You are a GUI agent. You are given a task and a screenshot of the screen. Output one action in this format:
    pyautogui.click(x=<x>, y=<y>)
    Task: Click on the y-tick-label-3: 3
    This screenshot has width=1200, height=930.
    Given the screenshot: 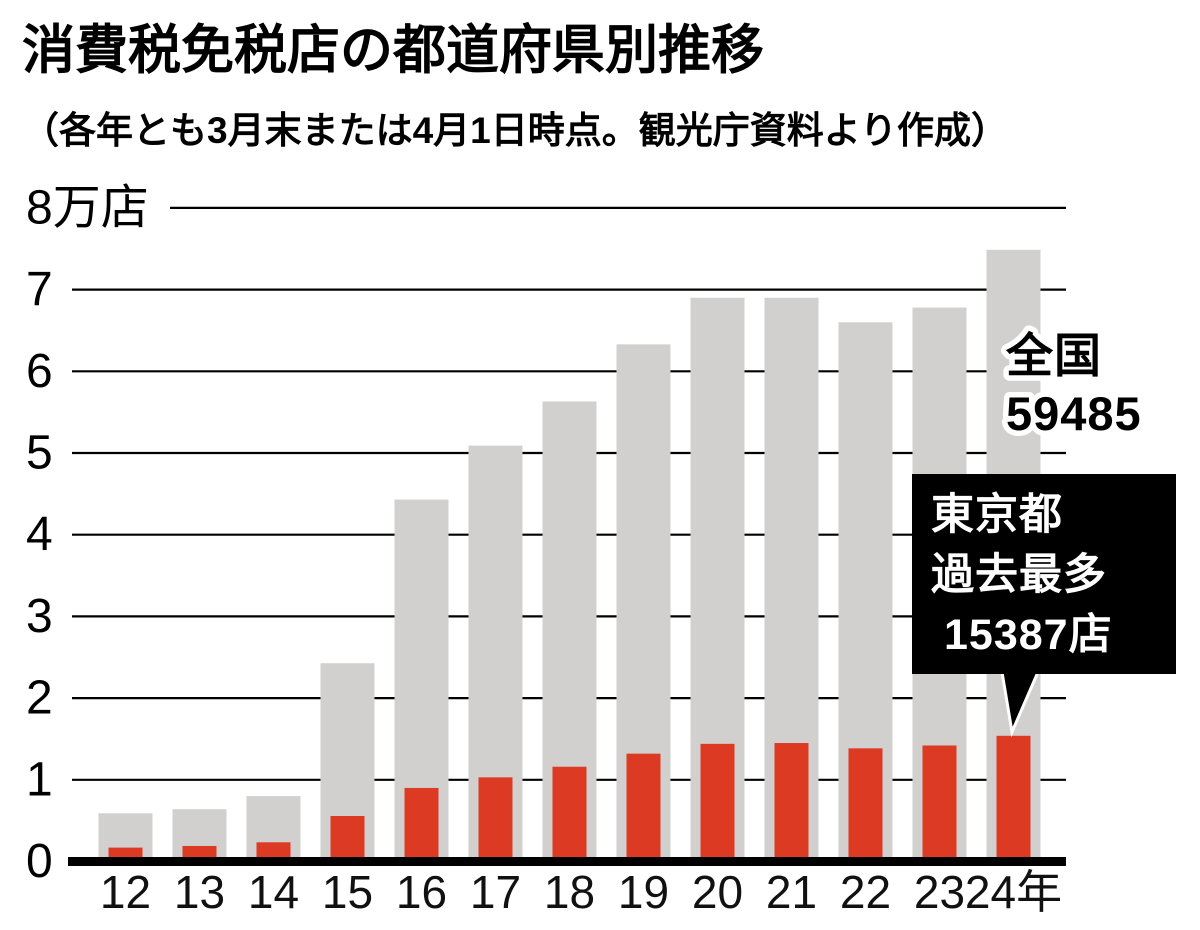 What is the action you would take?
    pyautogui.click(x=39, y=616)
    